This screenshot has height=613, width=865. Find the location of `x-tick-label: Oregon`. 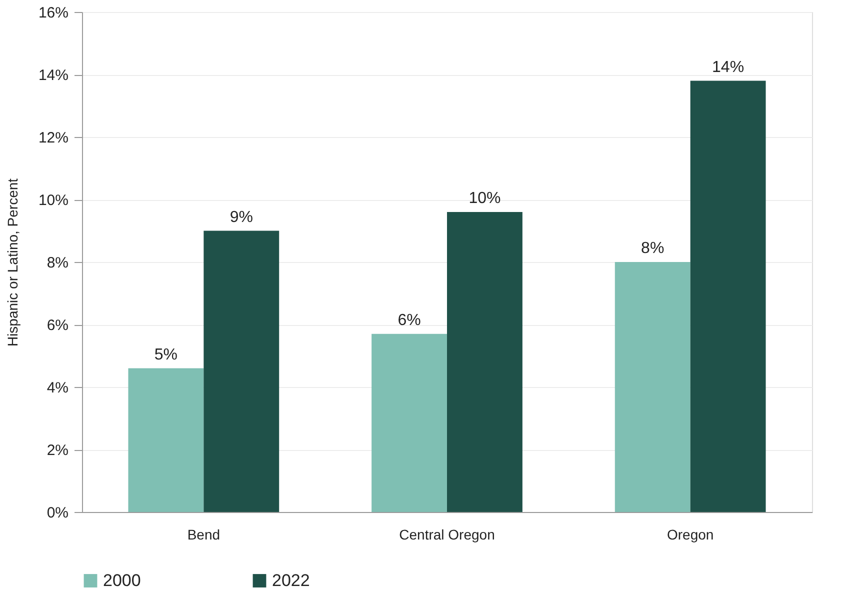

x-tick-label: Oregon is located at coordinates (690, 534).